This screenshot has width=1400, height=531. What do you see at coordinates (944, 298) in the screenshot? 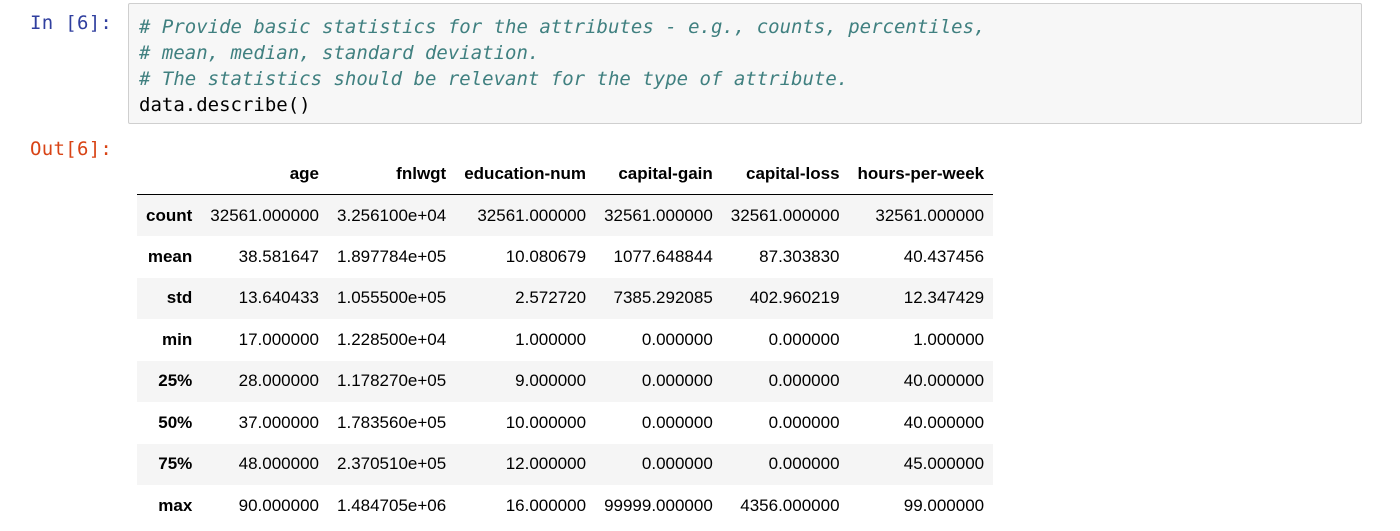
I see `table-cell: 12.347429` at bounding box center [944, 298].